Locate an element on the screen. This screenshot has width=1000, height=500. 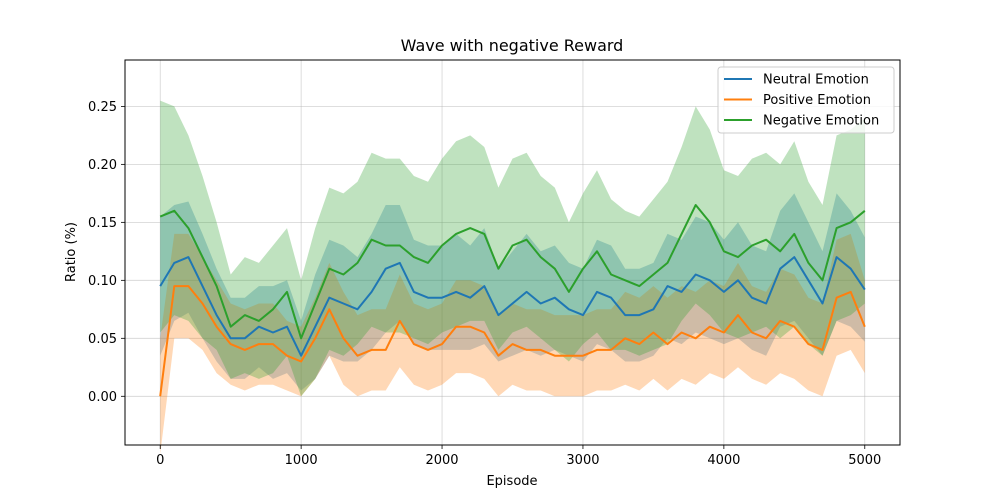
x-tick-label: 3000 is located at coordinates (582, 460).